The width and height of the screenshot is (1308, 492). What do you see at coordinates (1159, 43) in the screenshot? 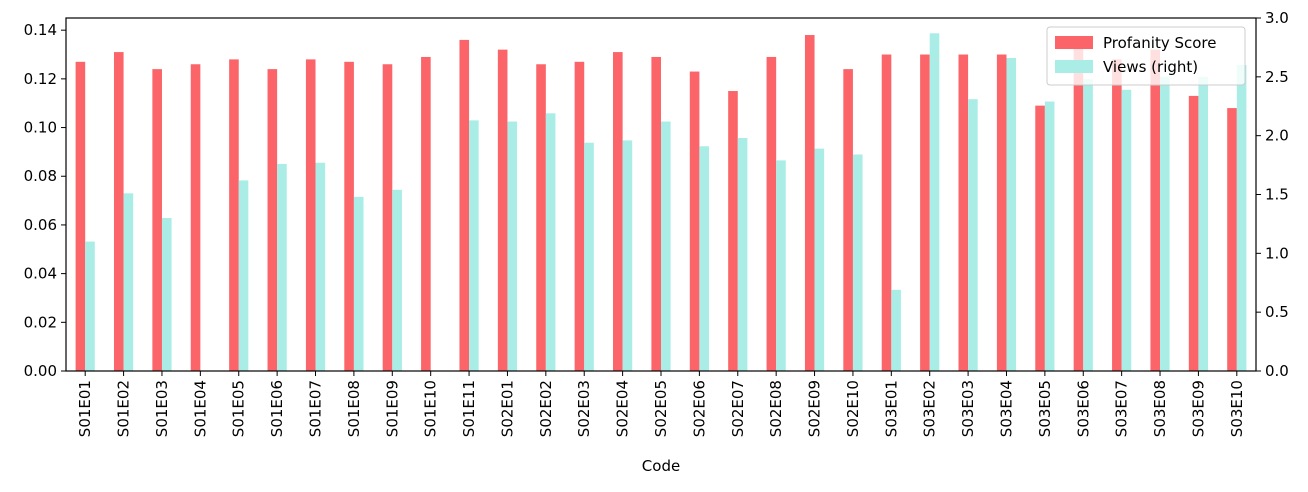
I see `legend-label: Profanity Score` at bounding box center [1159, 43].